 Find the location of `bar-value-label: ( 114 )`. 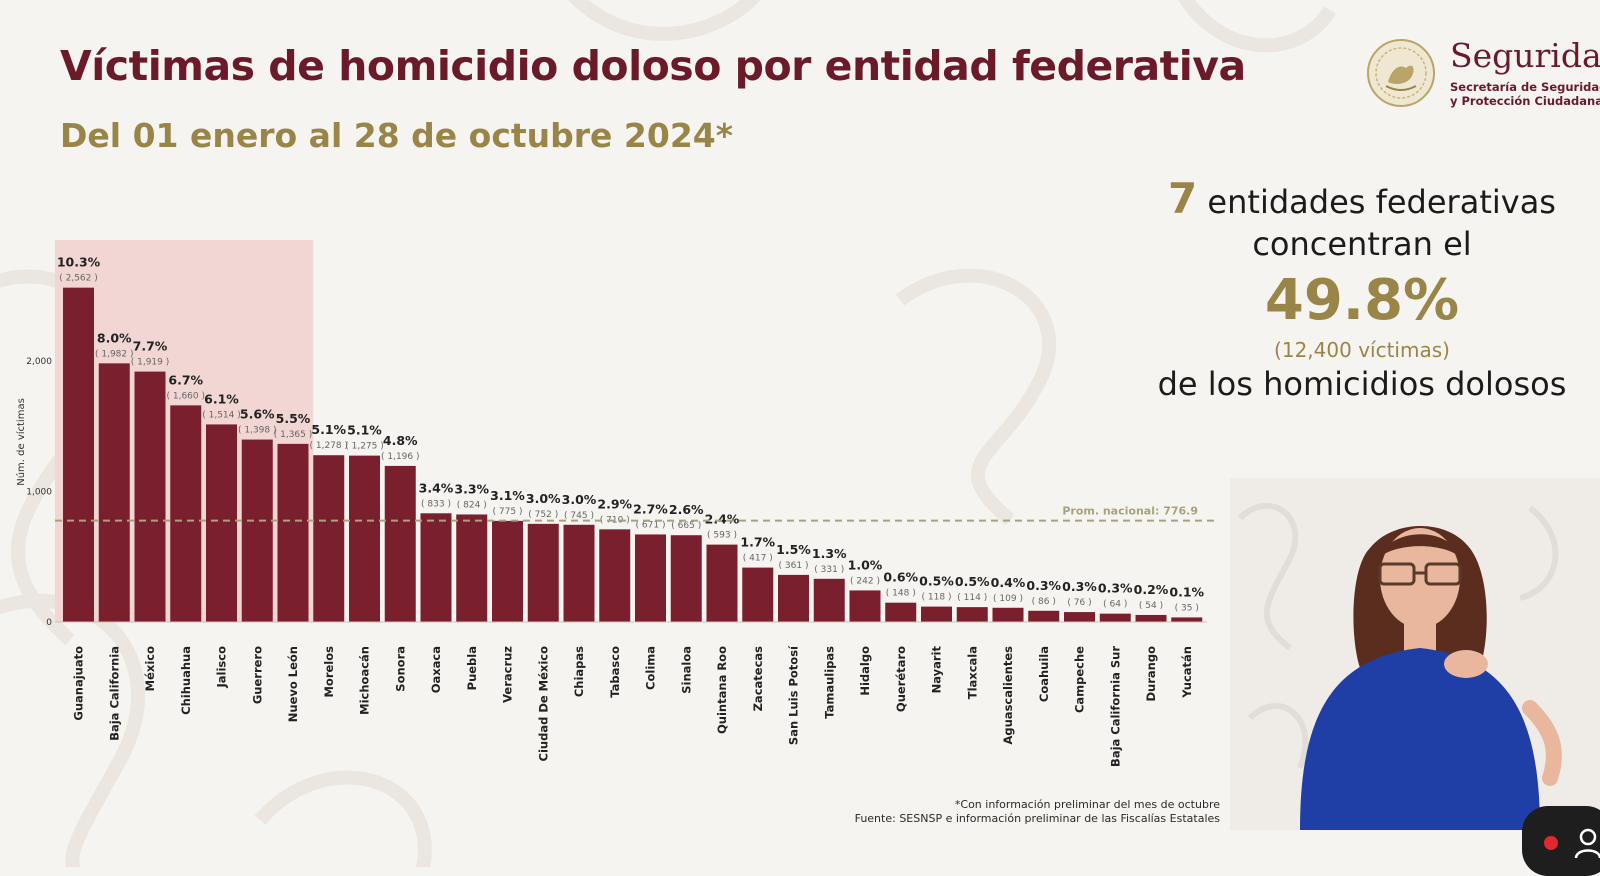

bar-value-label: ( 114 ) is located at coordinates (972, 598).